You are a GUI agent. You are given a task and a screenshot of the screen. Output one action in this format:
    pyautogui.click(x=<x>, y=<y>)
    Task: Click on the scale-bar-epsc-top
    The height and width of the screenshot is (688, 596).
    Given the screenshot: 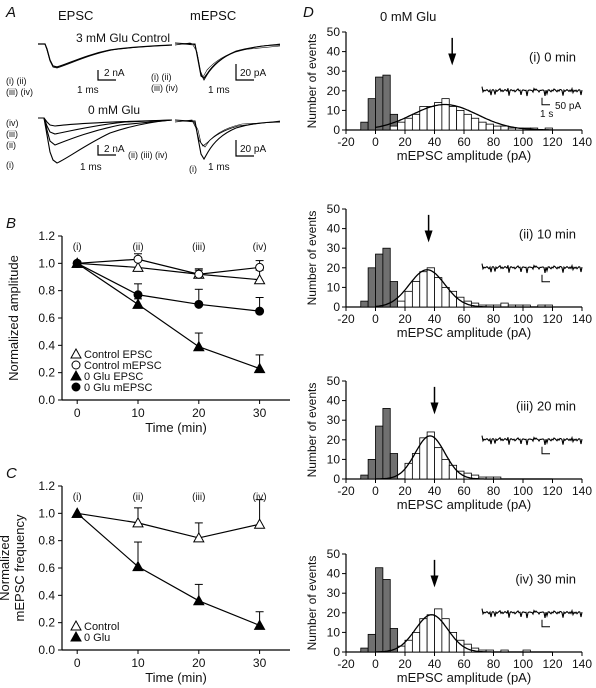 What is the action you would take?
    pyautogui.click(x=106, y=75)
    